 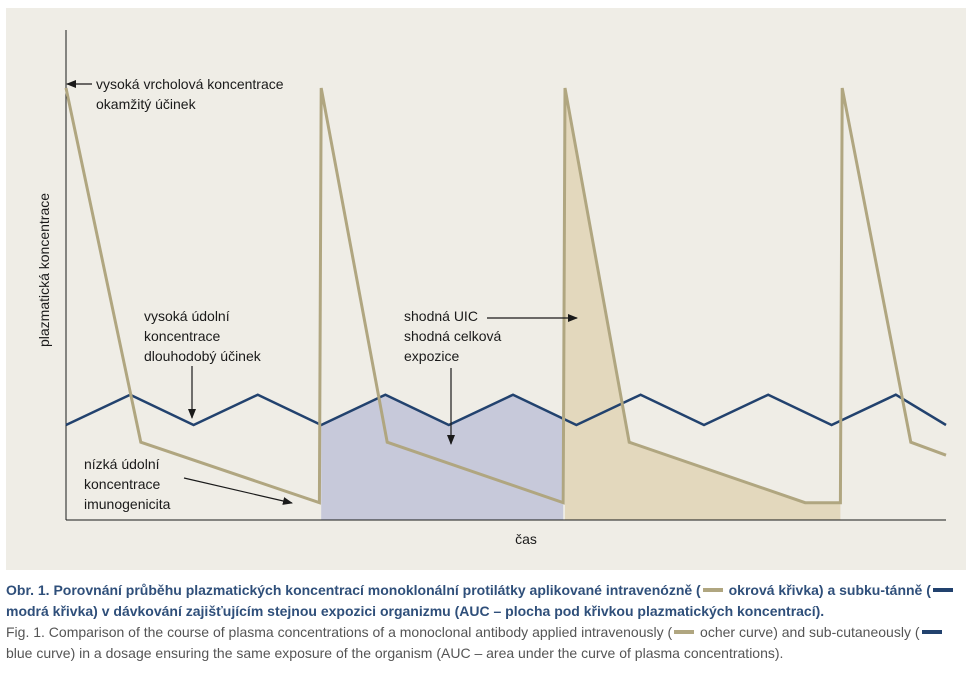 I want to click on annotation-equal-line-3: expozice, so click(x=431, y=356).